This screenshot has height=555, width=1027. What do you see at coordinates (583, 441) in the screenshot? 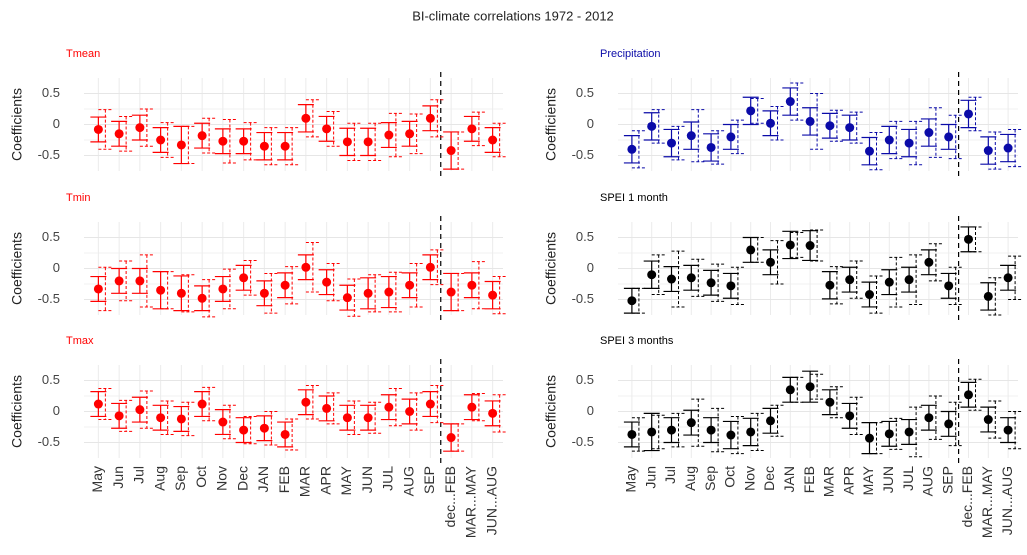
I see `y-tick-label: -0.5` at bounding box center [583, 441].